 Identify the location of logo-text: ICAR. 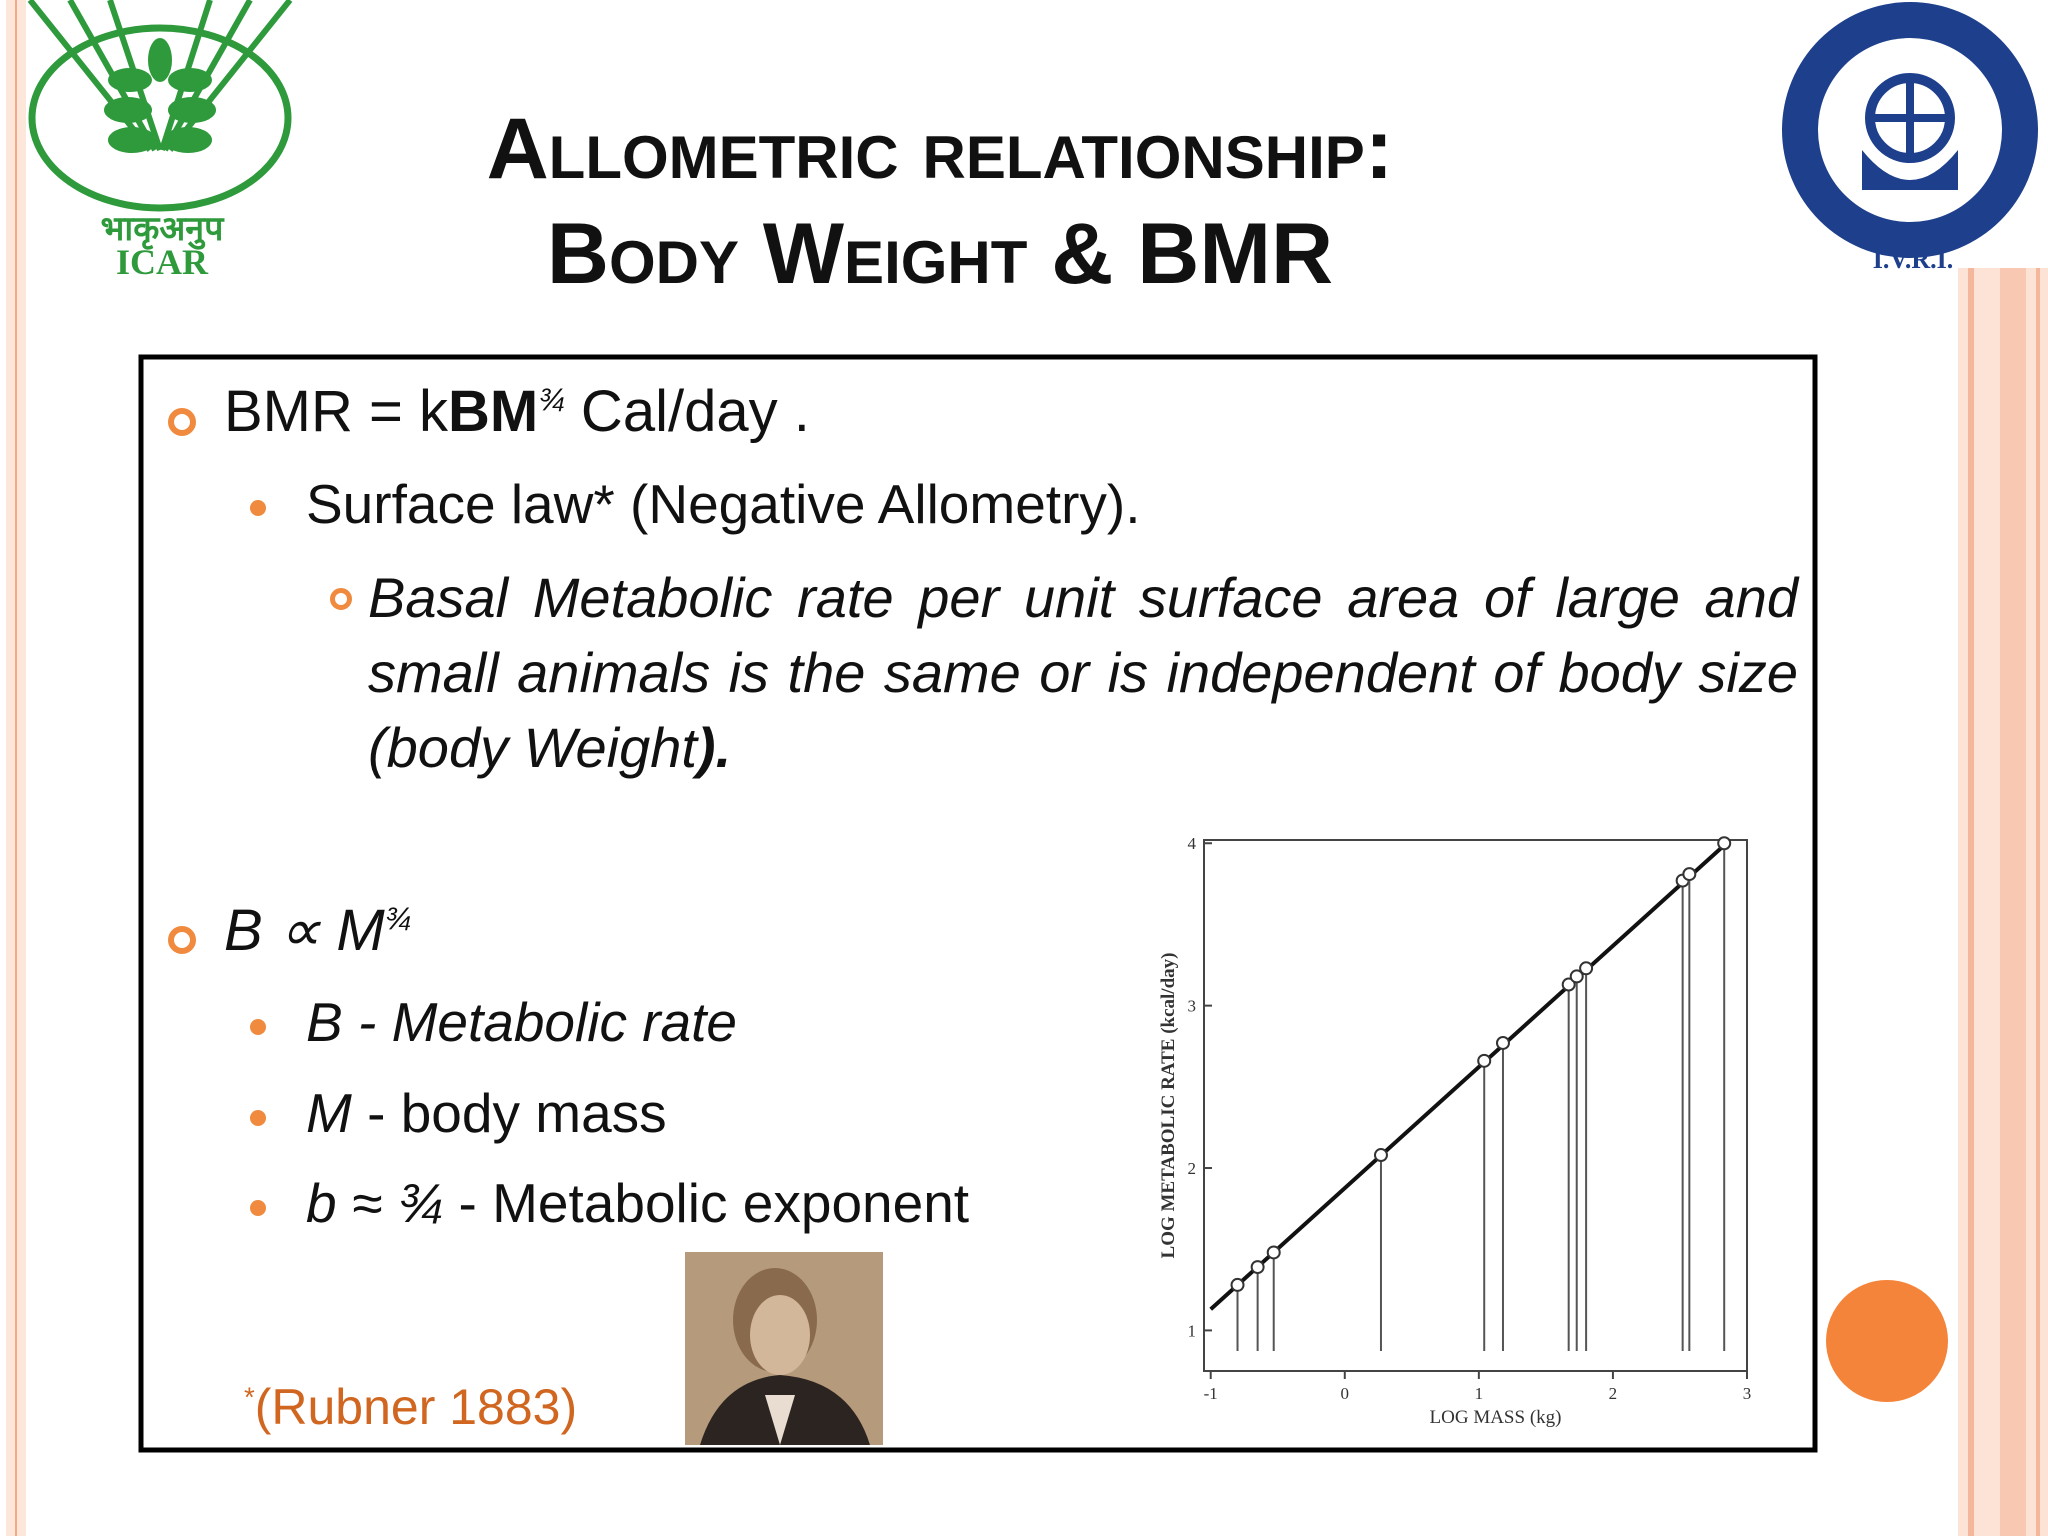
(162, 262).